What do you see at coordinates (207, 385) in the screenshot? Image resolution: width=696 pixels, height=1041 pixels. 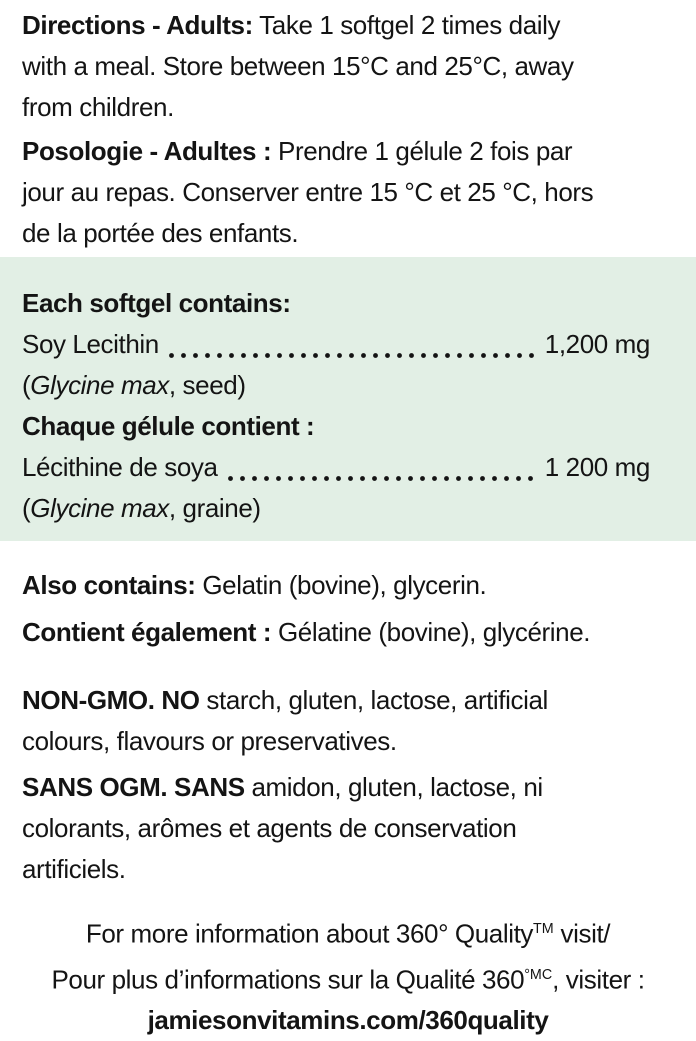 I see `text-fragment: , seed)` at bounding box center [207, 385].